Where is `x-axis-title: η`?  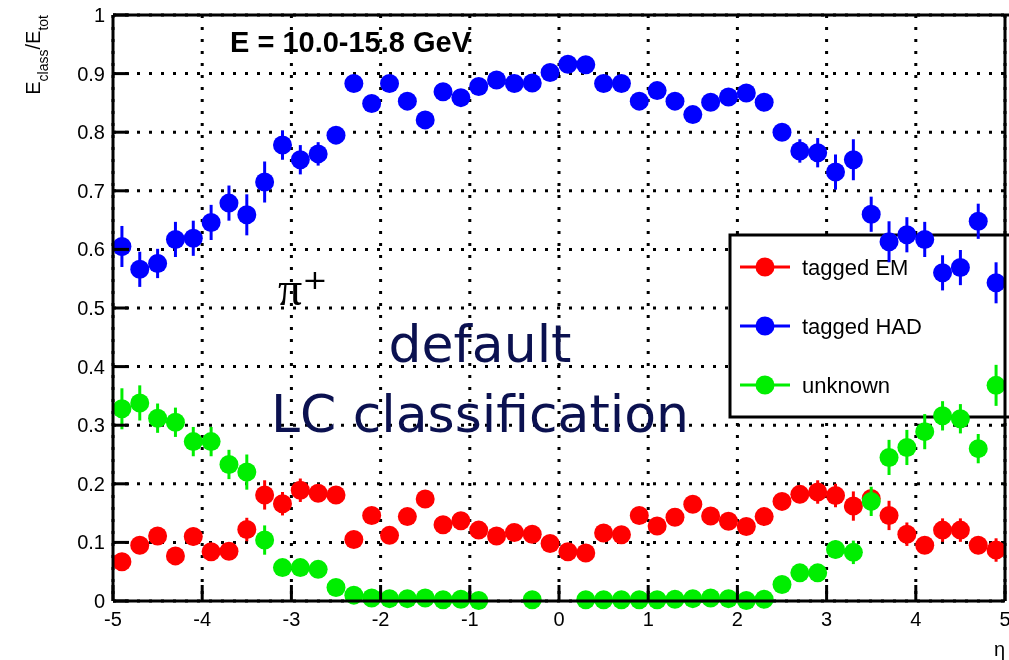 x-axis-title: η is located at coordinates (999, 649).